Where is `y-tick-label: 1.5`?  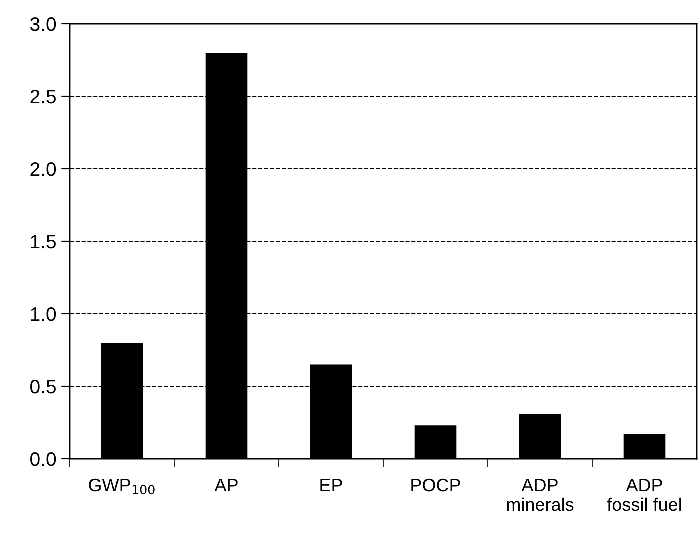 y-tick-label: 1.5 is located at coordinates (43, 242).